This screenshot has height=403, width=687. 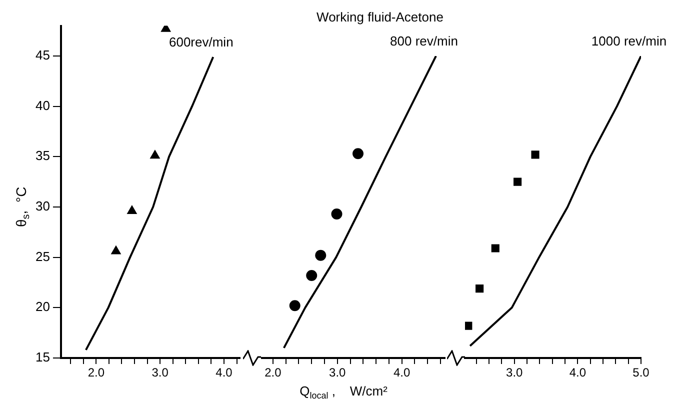 I want to click on text: Working fluid-Acetone, so click(x=380, y=17).